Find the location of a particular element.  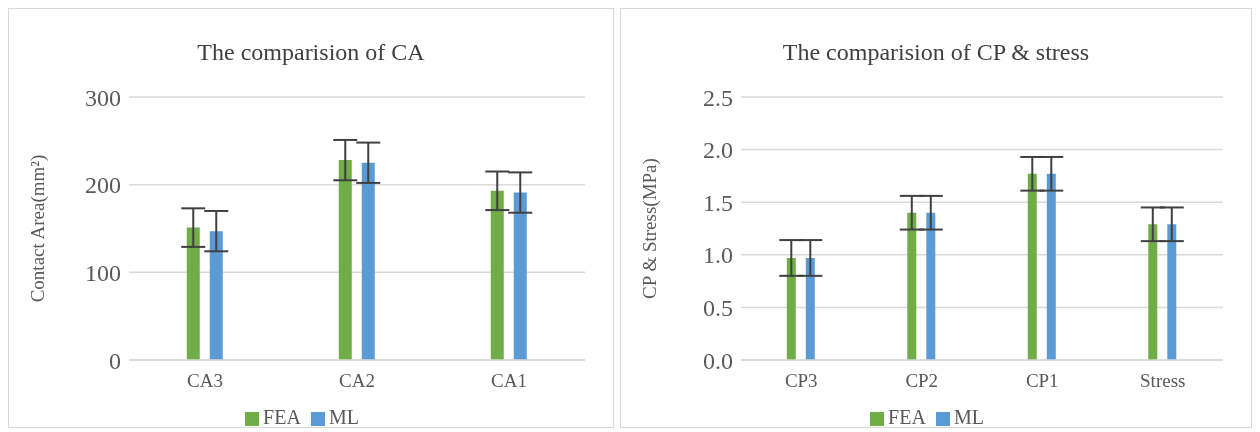

x-tick-label: CA3 is located at coordinates (205, 381).